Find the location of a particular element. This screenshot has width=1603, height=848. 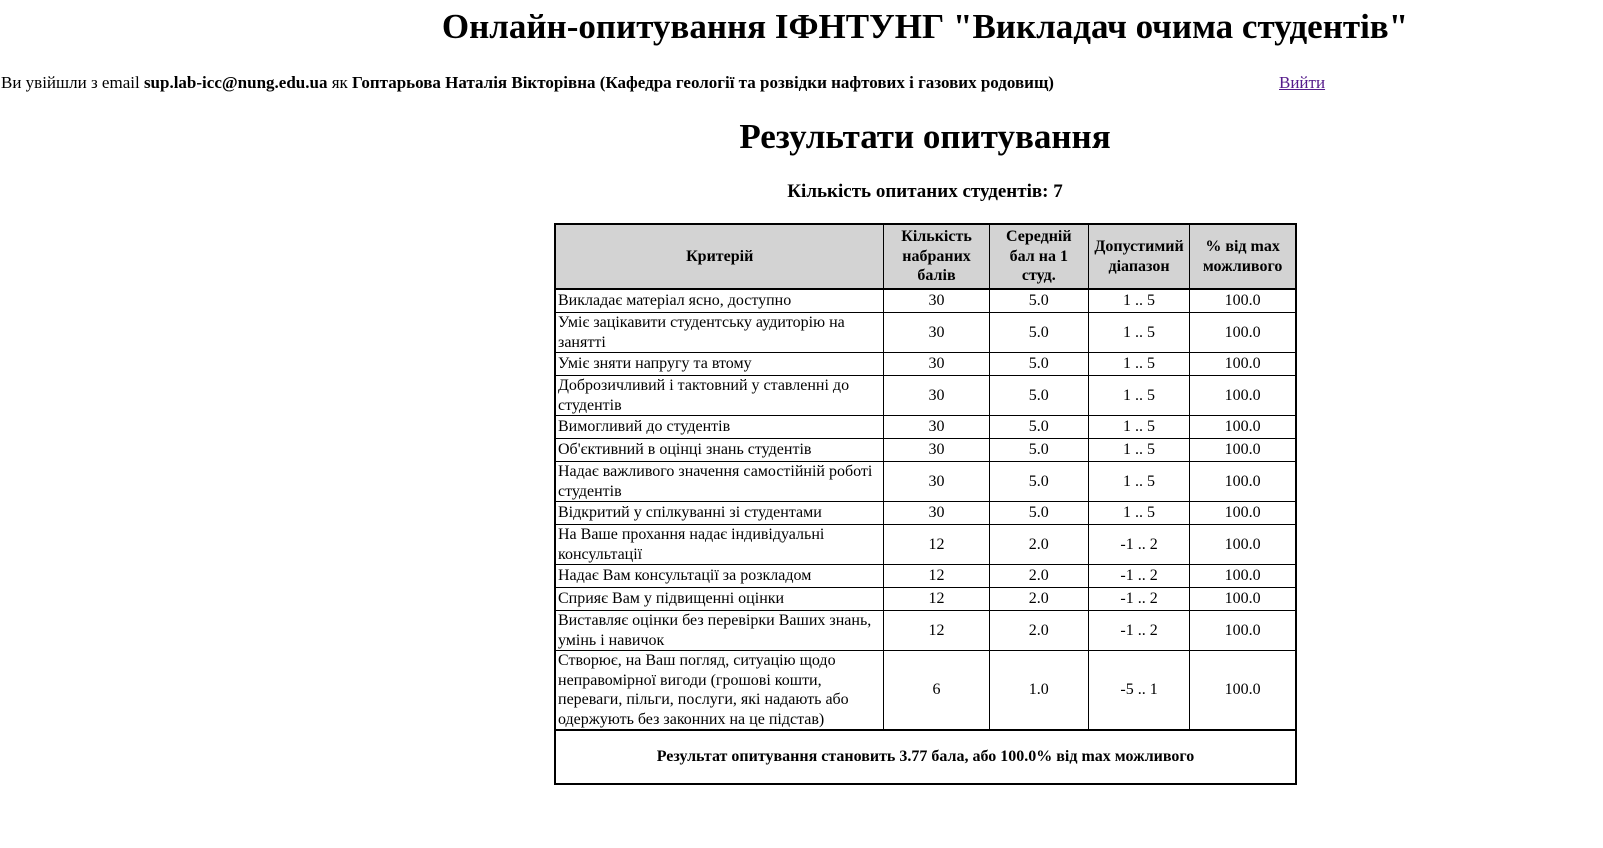

header-average: Середній бал на 1 студ. is located at coordinates (1038, 256).